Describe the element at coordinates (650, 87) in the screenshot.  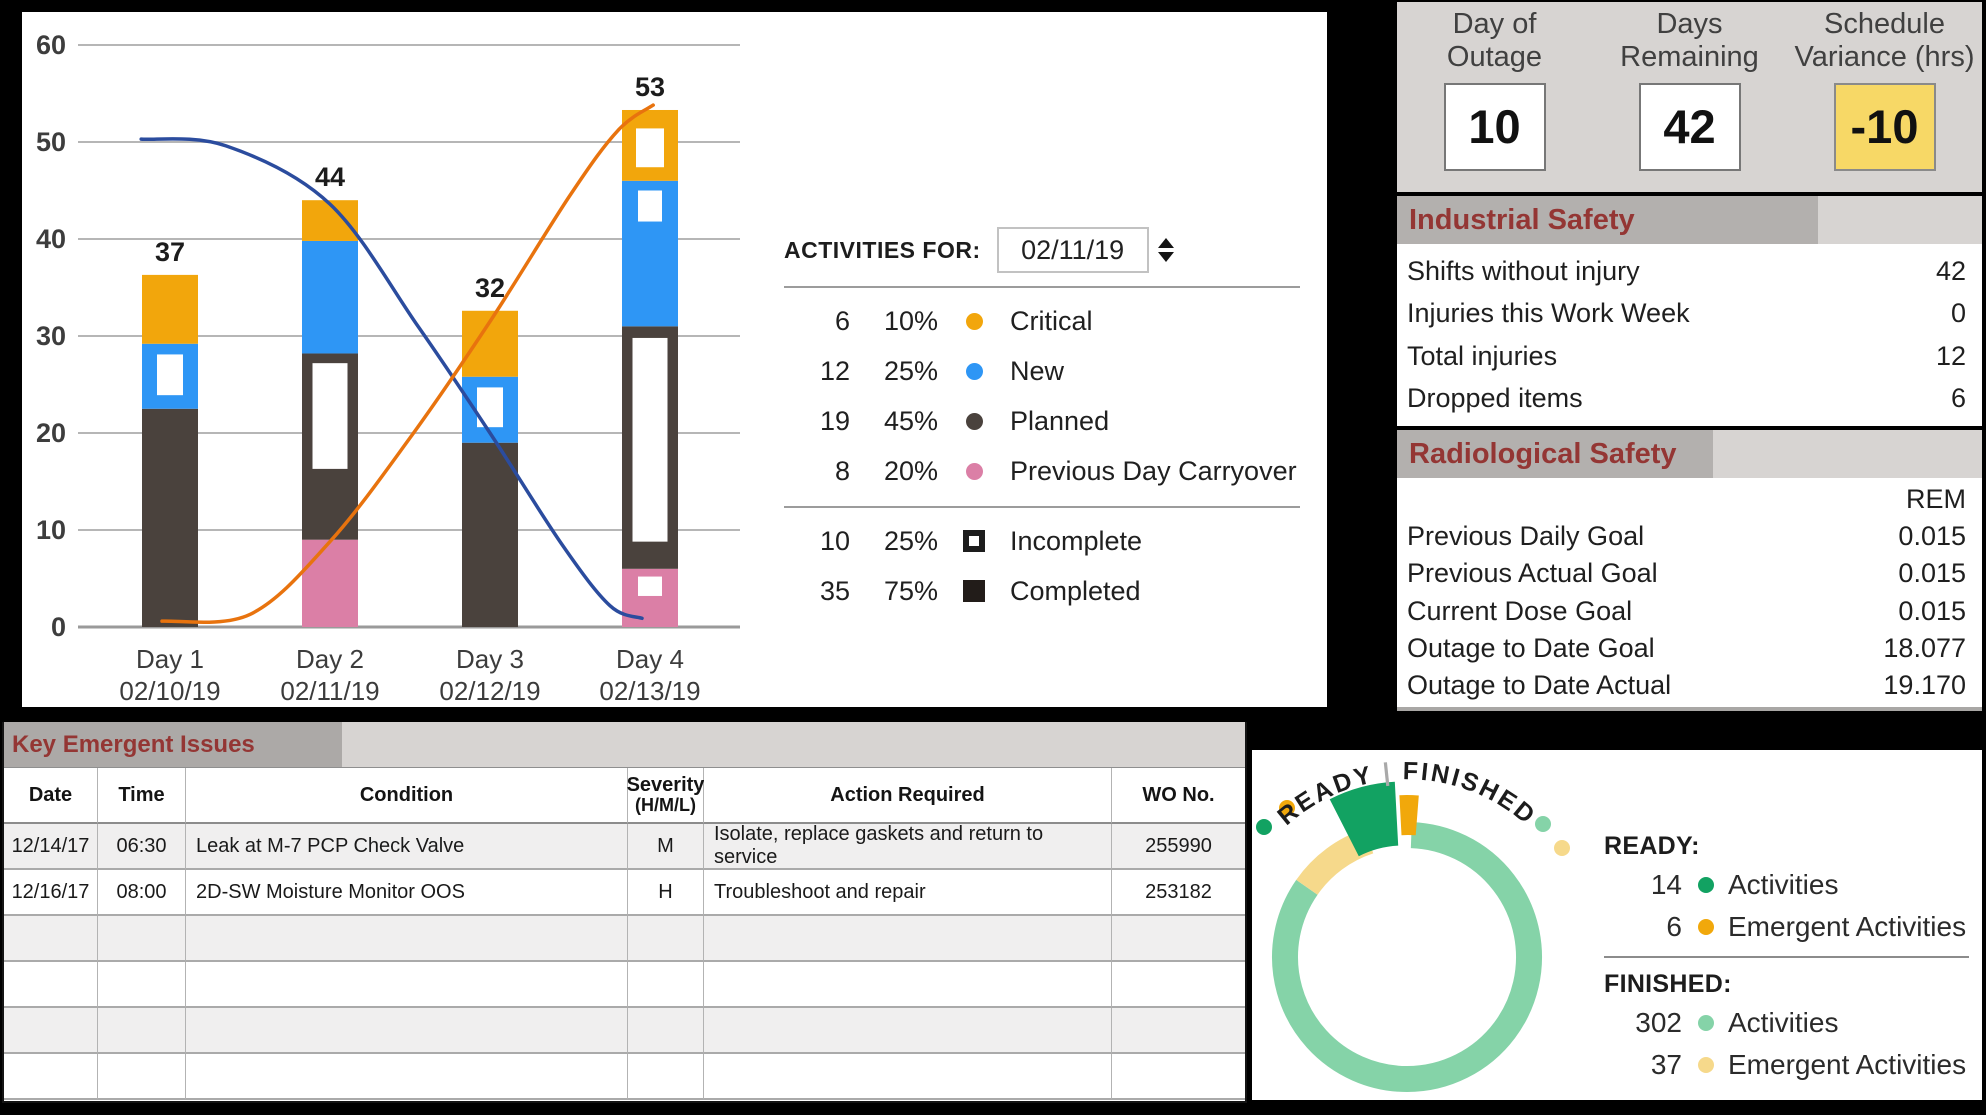
I see `bar-total-label: 53` at that location.